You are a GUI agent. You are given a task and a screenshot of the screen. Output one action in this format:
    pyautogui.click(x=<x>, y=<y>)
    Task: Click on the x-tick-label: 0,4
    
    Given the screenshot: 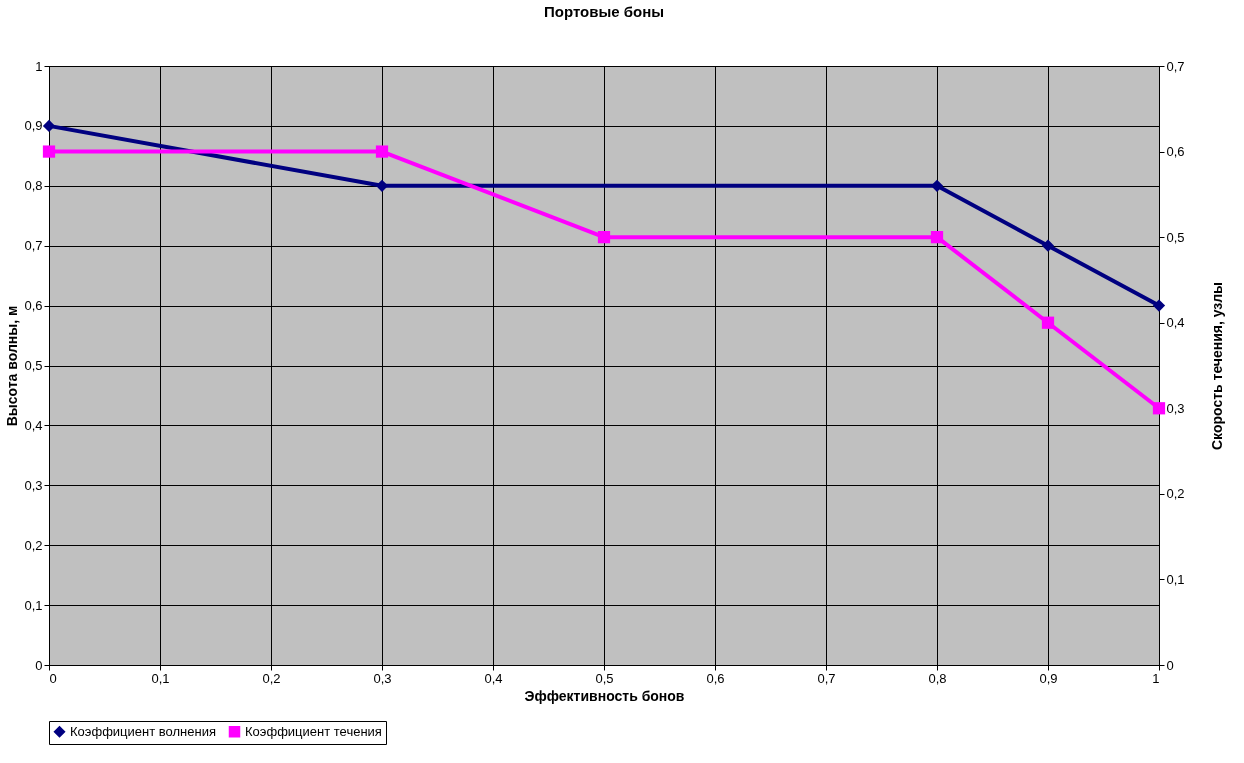 What is the action you would take?
    pyautogui.click(x=493, y=678)
    